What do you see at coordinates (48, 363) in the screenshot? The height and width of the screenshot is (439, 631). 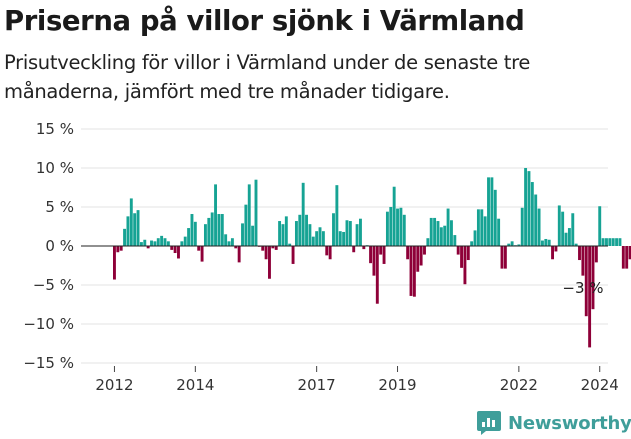 I see `y-tick-label: −15 %` at bounding box center [48, 363].